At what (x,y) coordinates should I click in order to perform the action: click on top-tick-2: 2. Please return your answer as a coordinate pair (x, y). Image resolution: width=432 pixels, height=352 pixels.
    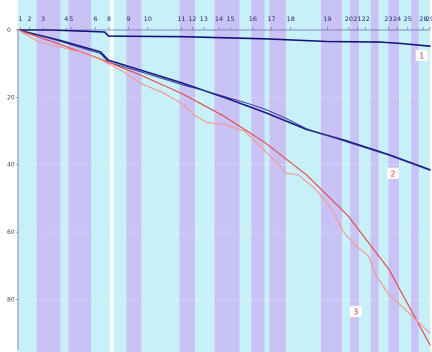
    Looking at the image, I should click on (29, 19).